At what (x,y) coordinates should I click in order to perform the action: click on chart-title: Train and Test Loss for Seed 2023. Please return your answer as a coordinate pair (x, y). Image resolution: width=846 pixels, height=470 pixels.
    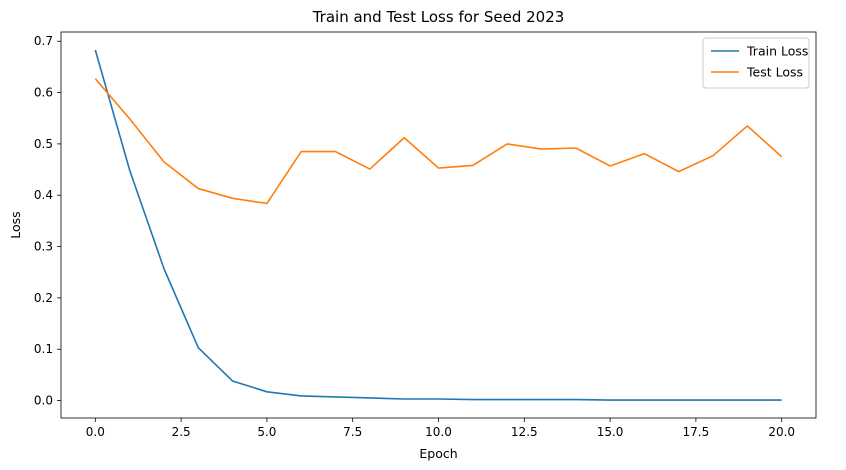
    Looking at the image, I should click on (438, 17).